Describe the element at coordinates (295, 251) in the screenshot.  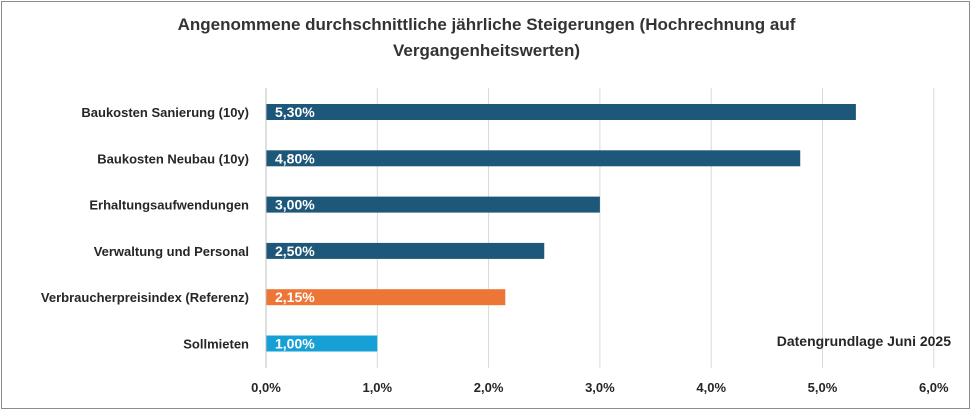
I see `data-label: 2,50%` at that location.